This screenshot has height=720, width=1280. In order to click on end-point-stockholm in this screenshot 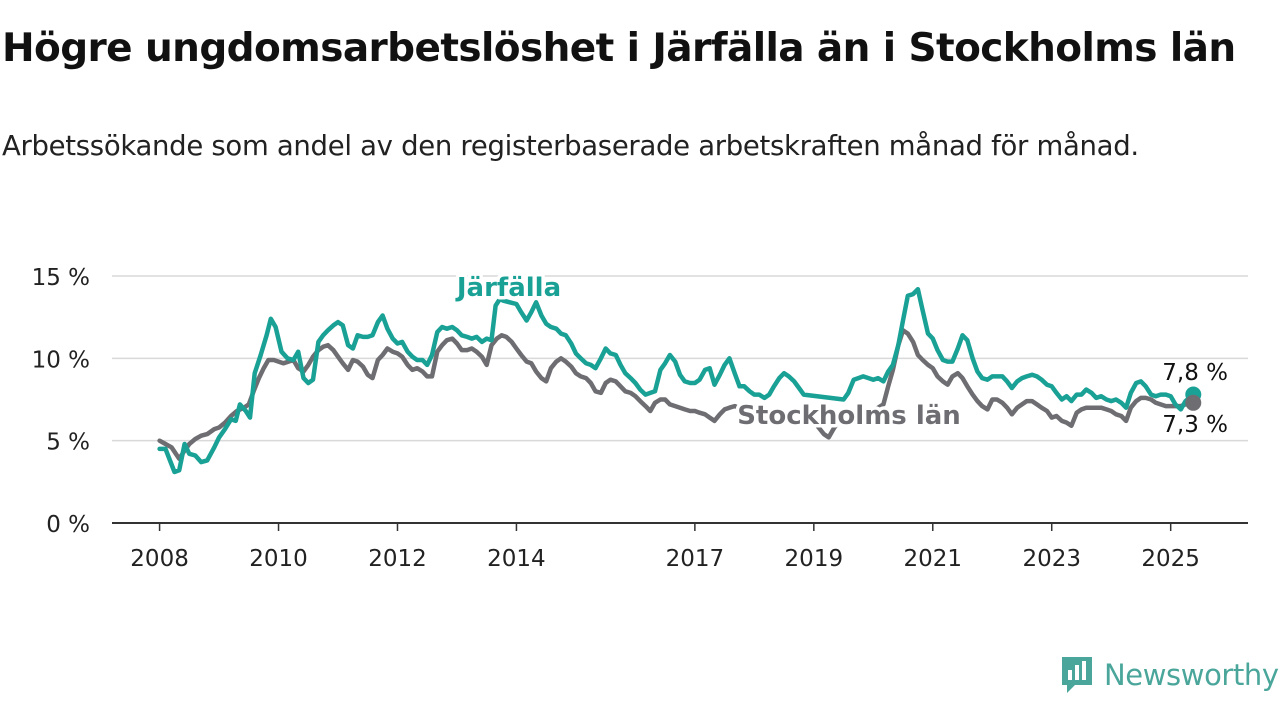, I will do `click(1193, 402)`.